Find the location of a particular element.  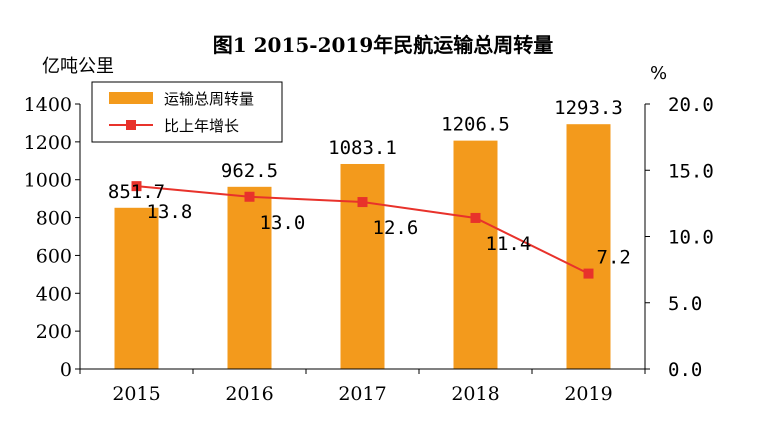

bar-value-label: 962.5 is located at coordinates (249, 171).